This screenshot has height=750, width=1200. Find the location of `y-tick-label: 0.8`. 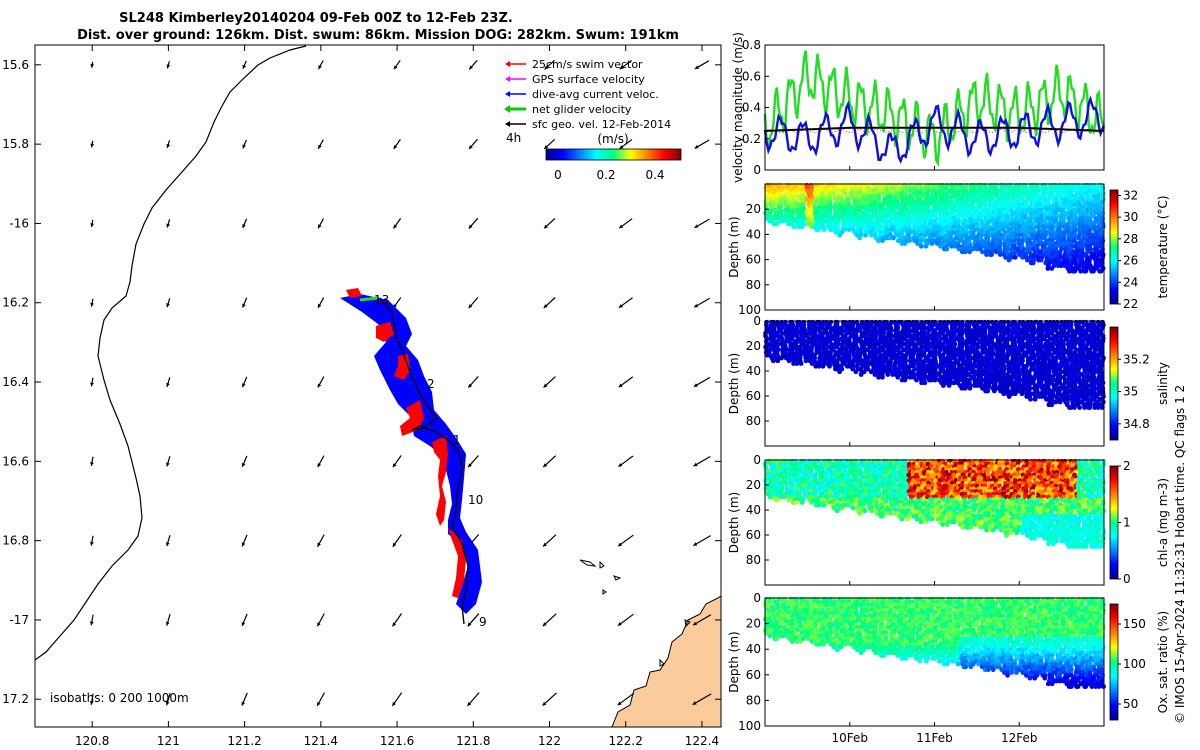

y-tick-label: 0.8 is located at coordinates (751, 45).